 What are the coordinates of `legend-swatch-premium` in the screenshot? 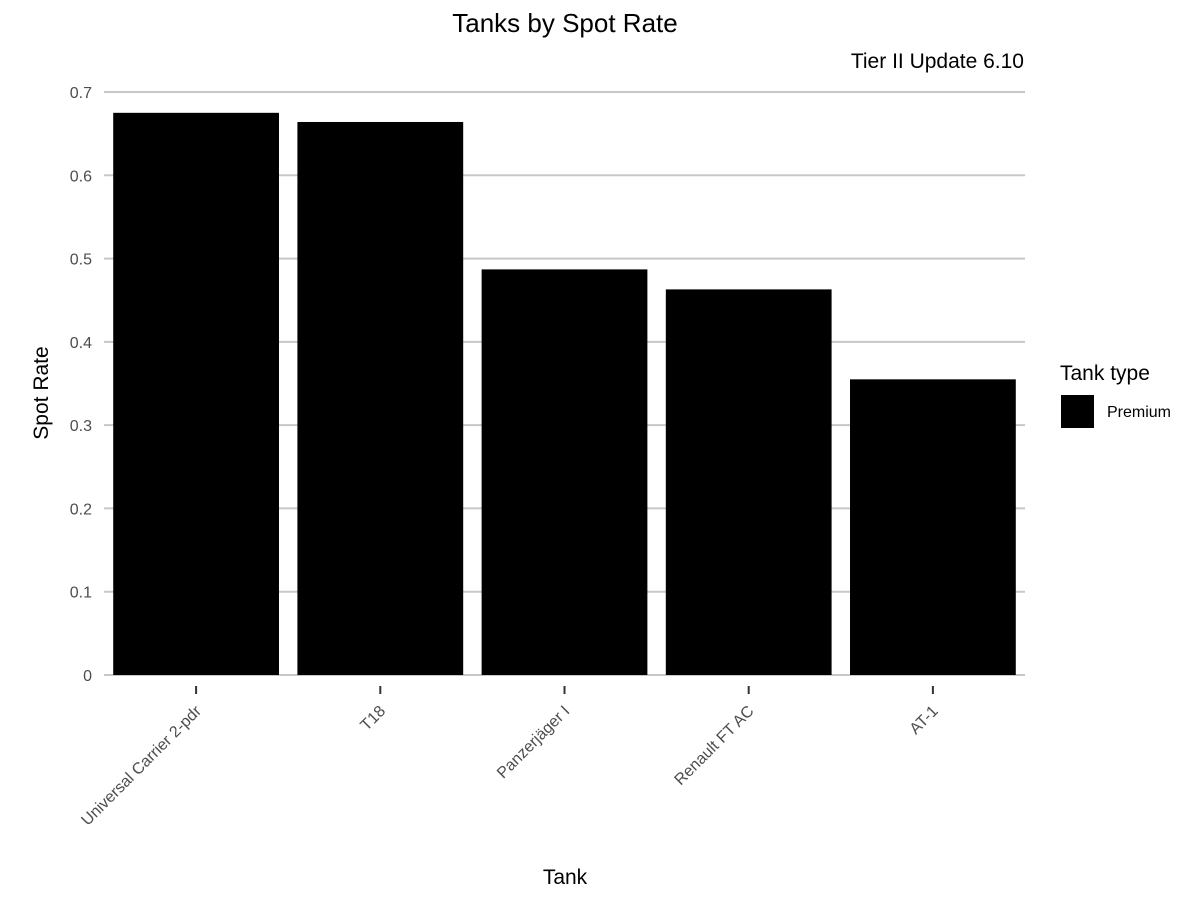 It's located at (1077, 411).